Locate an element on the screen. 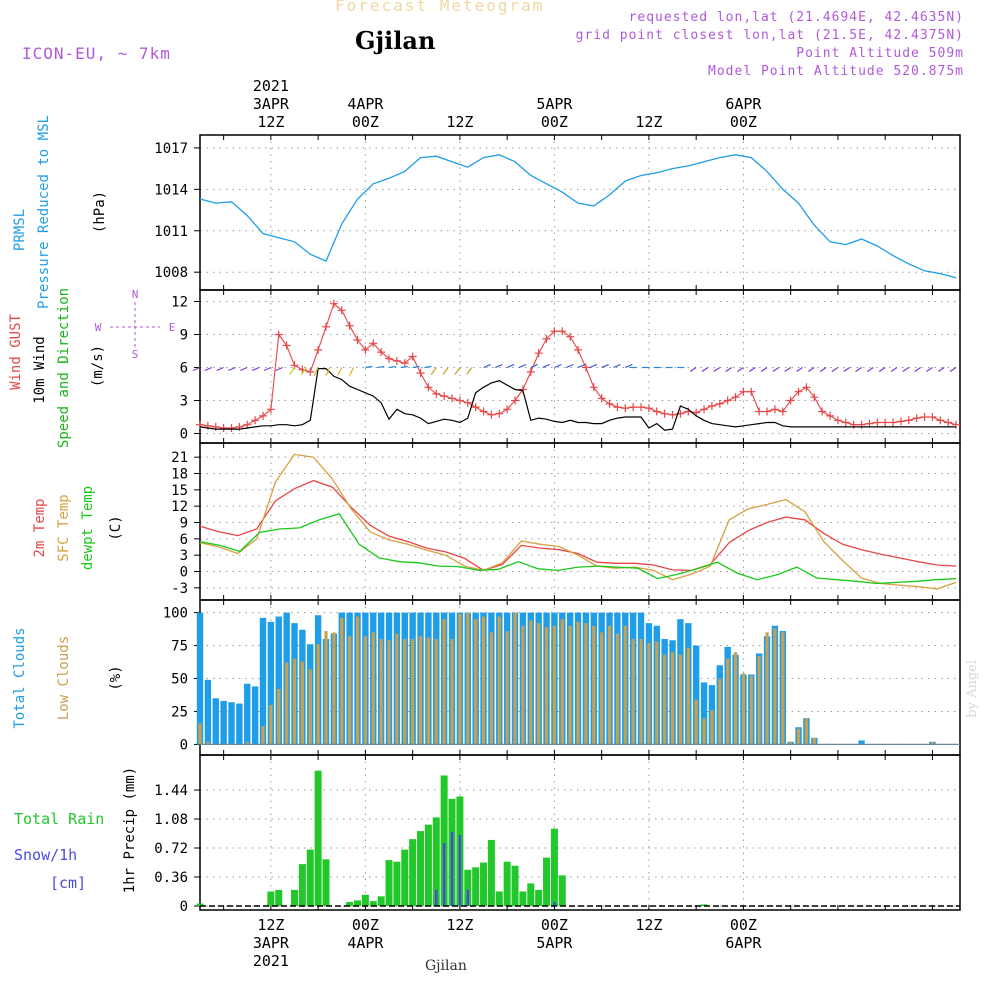  y-tick-label: 0.36 is located at coordinates (171, 878).